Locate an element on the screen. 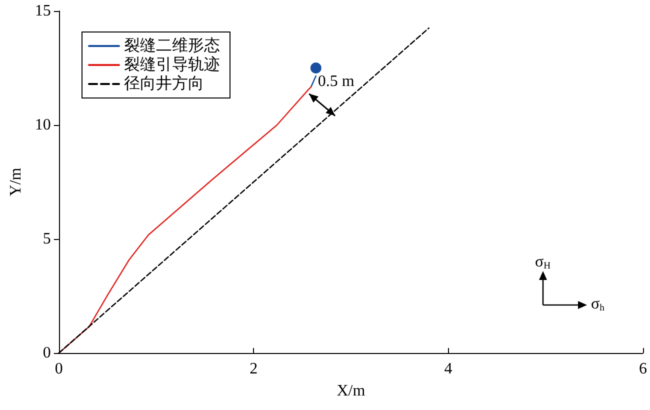 The width and height of the screenshot is (650, 410). y-tick-label: 15 is located at coordinates (42, 11).